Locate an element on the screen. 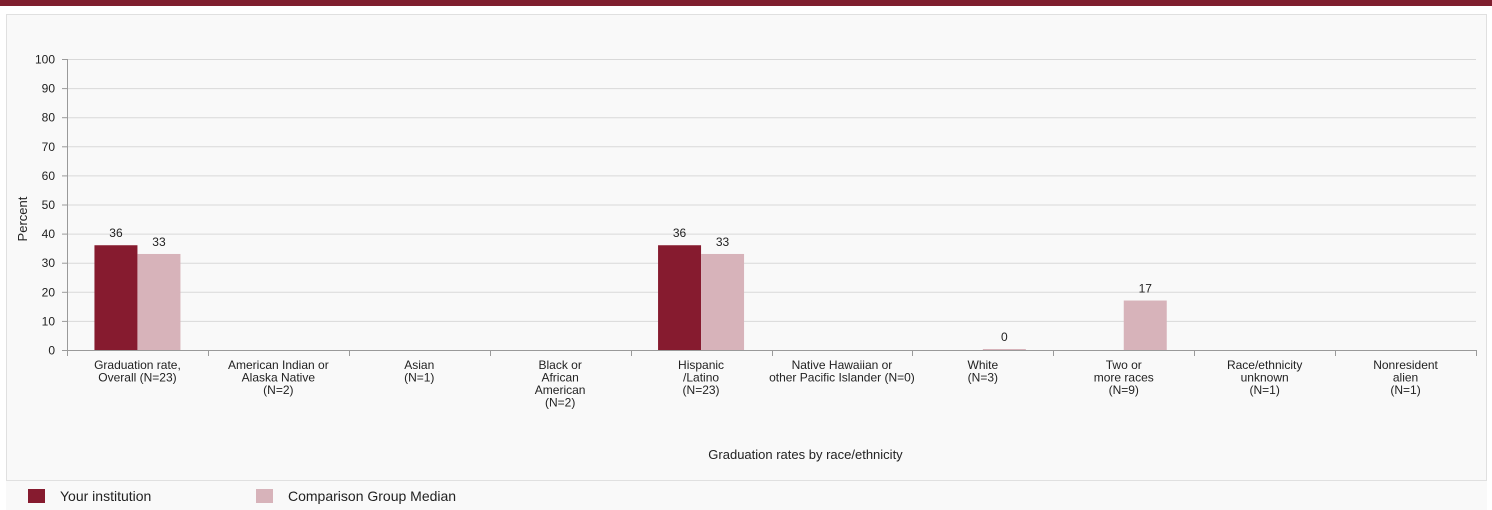  legend-item-comparison-group-median: Comparison Group Median is located at coordinates (356, 496).